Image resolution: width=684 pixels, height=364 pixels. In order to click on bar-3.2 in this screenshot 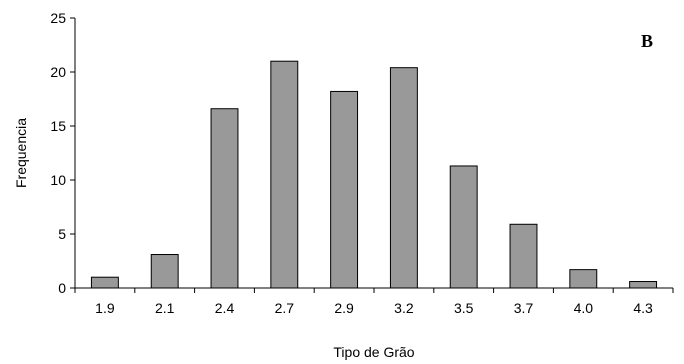, I will do `click(403, 178)`.